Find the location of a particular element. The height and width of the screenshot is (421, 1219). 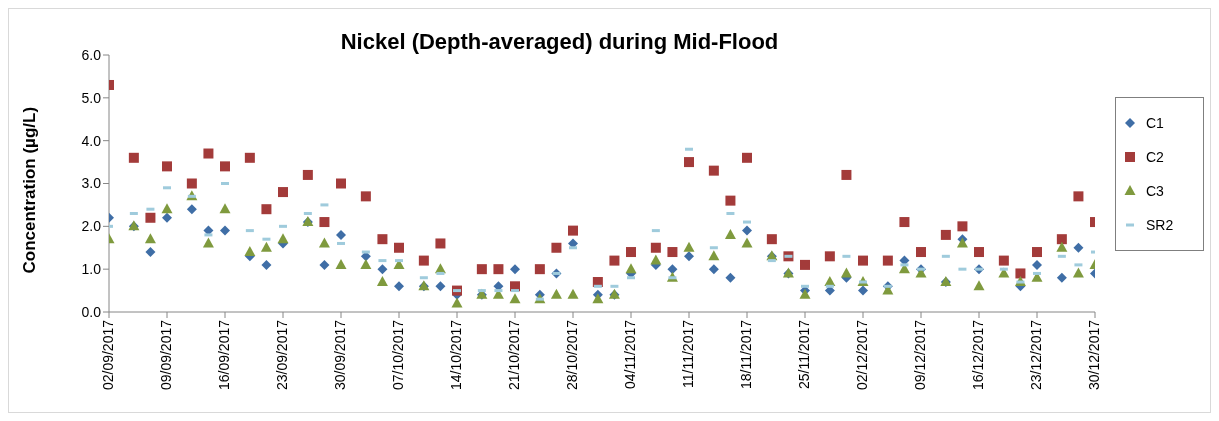

legend-label: SR2 is located at coordinates (1160, 225).